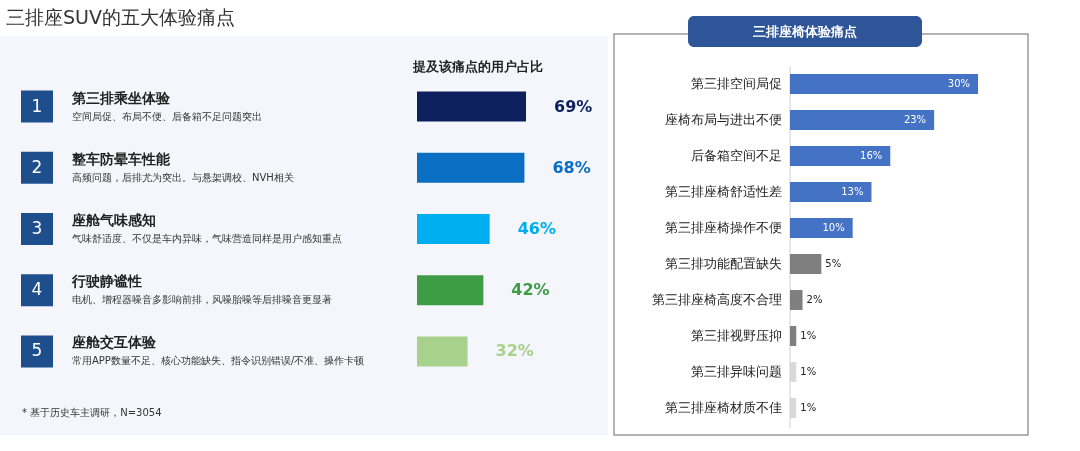 The height and width of the screenshot is (451, 1080). I want to click on text: 电机、增程器噪音多影响前排，风噪胎噪等后排噪音更显著, so click(202, 300).